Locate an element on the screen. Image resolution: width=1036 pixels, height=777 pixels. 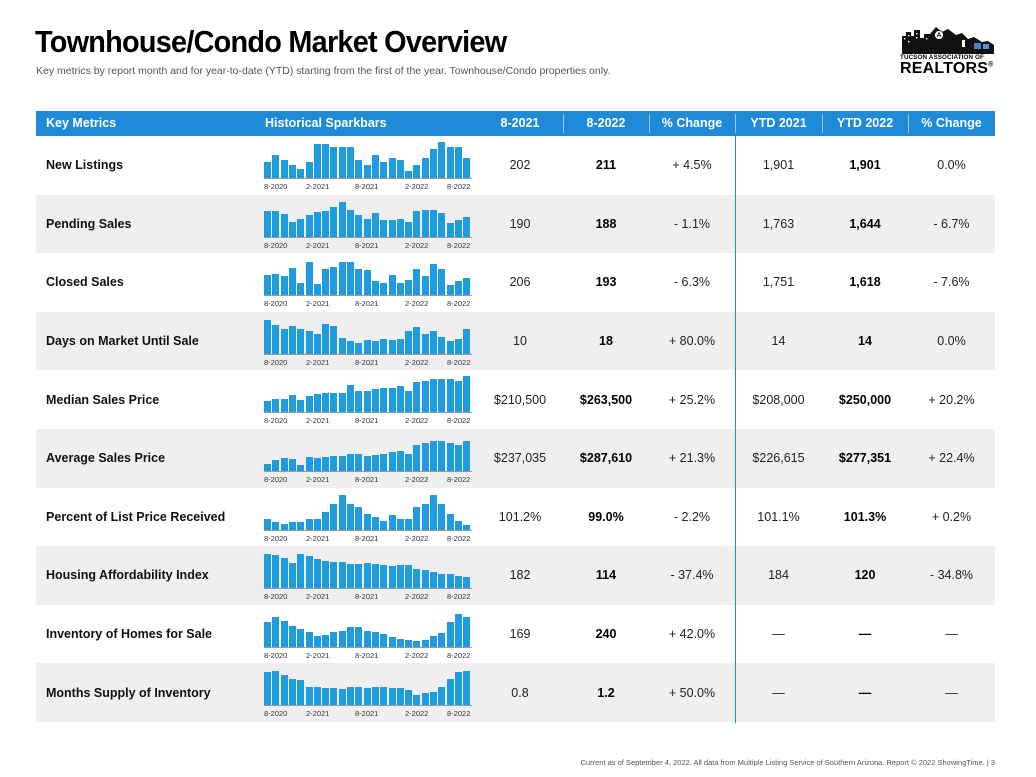
cell-ytd-change: + 0.2% is located at coordinates (951, 516).